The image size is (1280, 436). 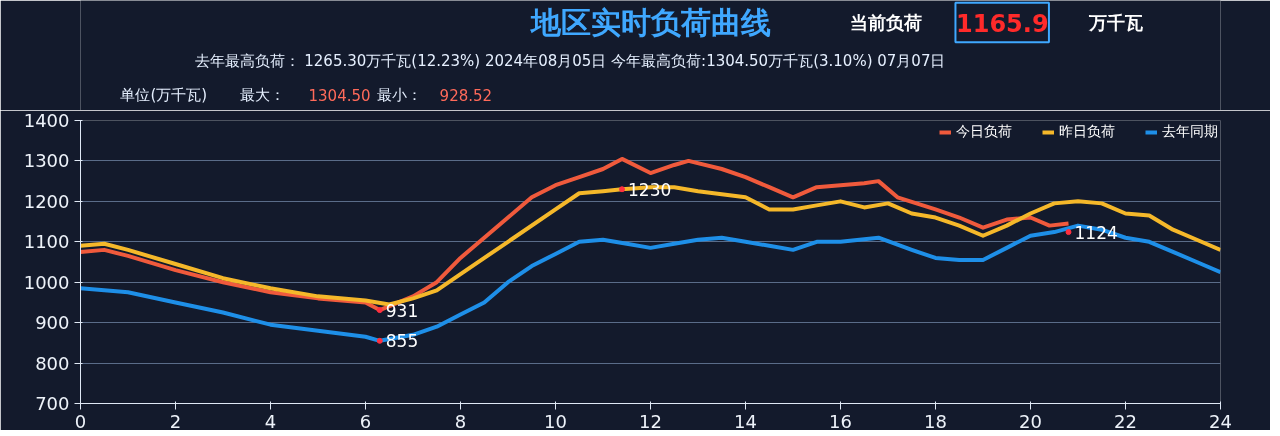 I want to click on point, so click(x=379, y=310).